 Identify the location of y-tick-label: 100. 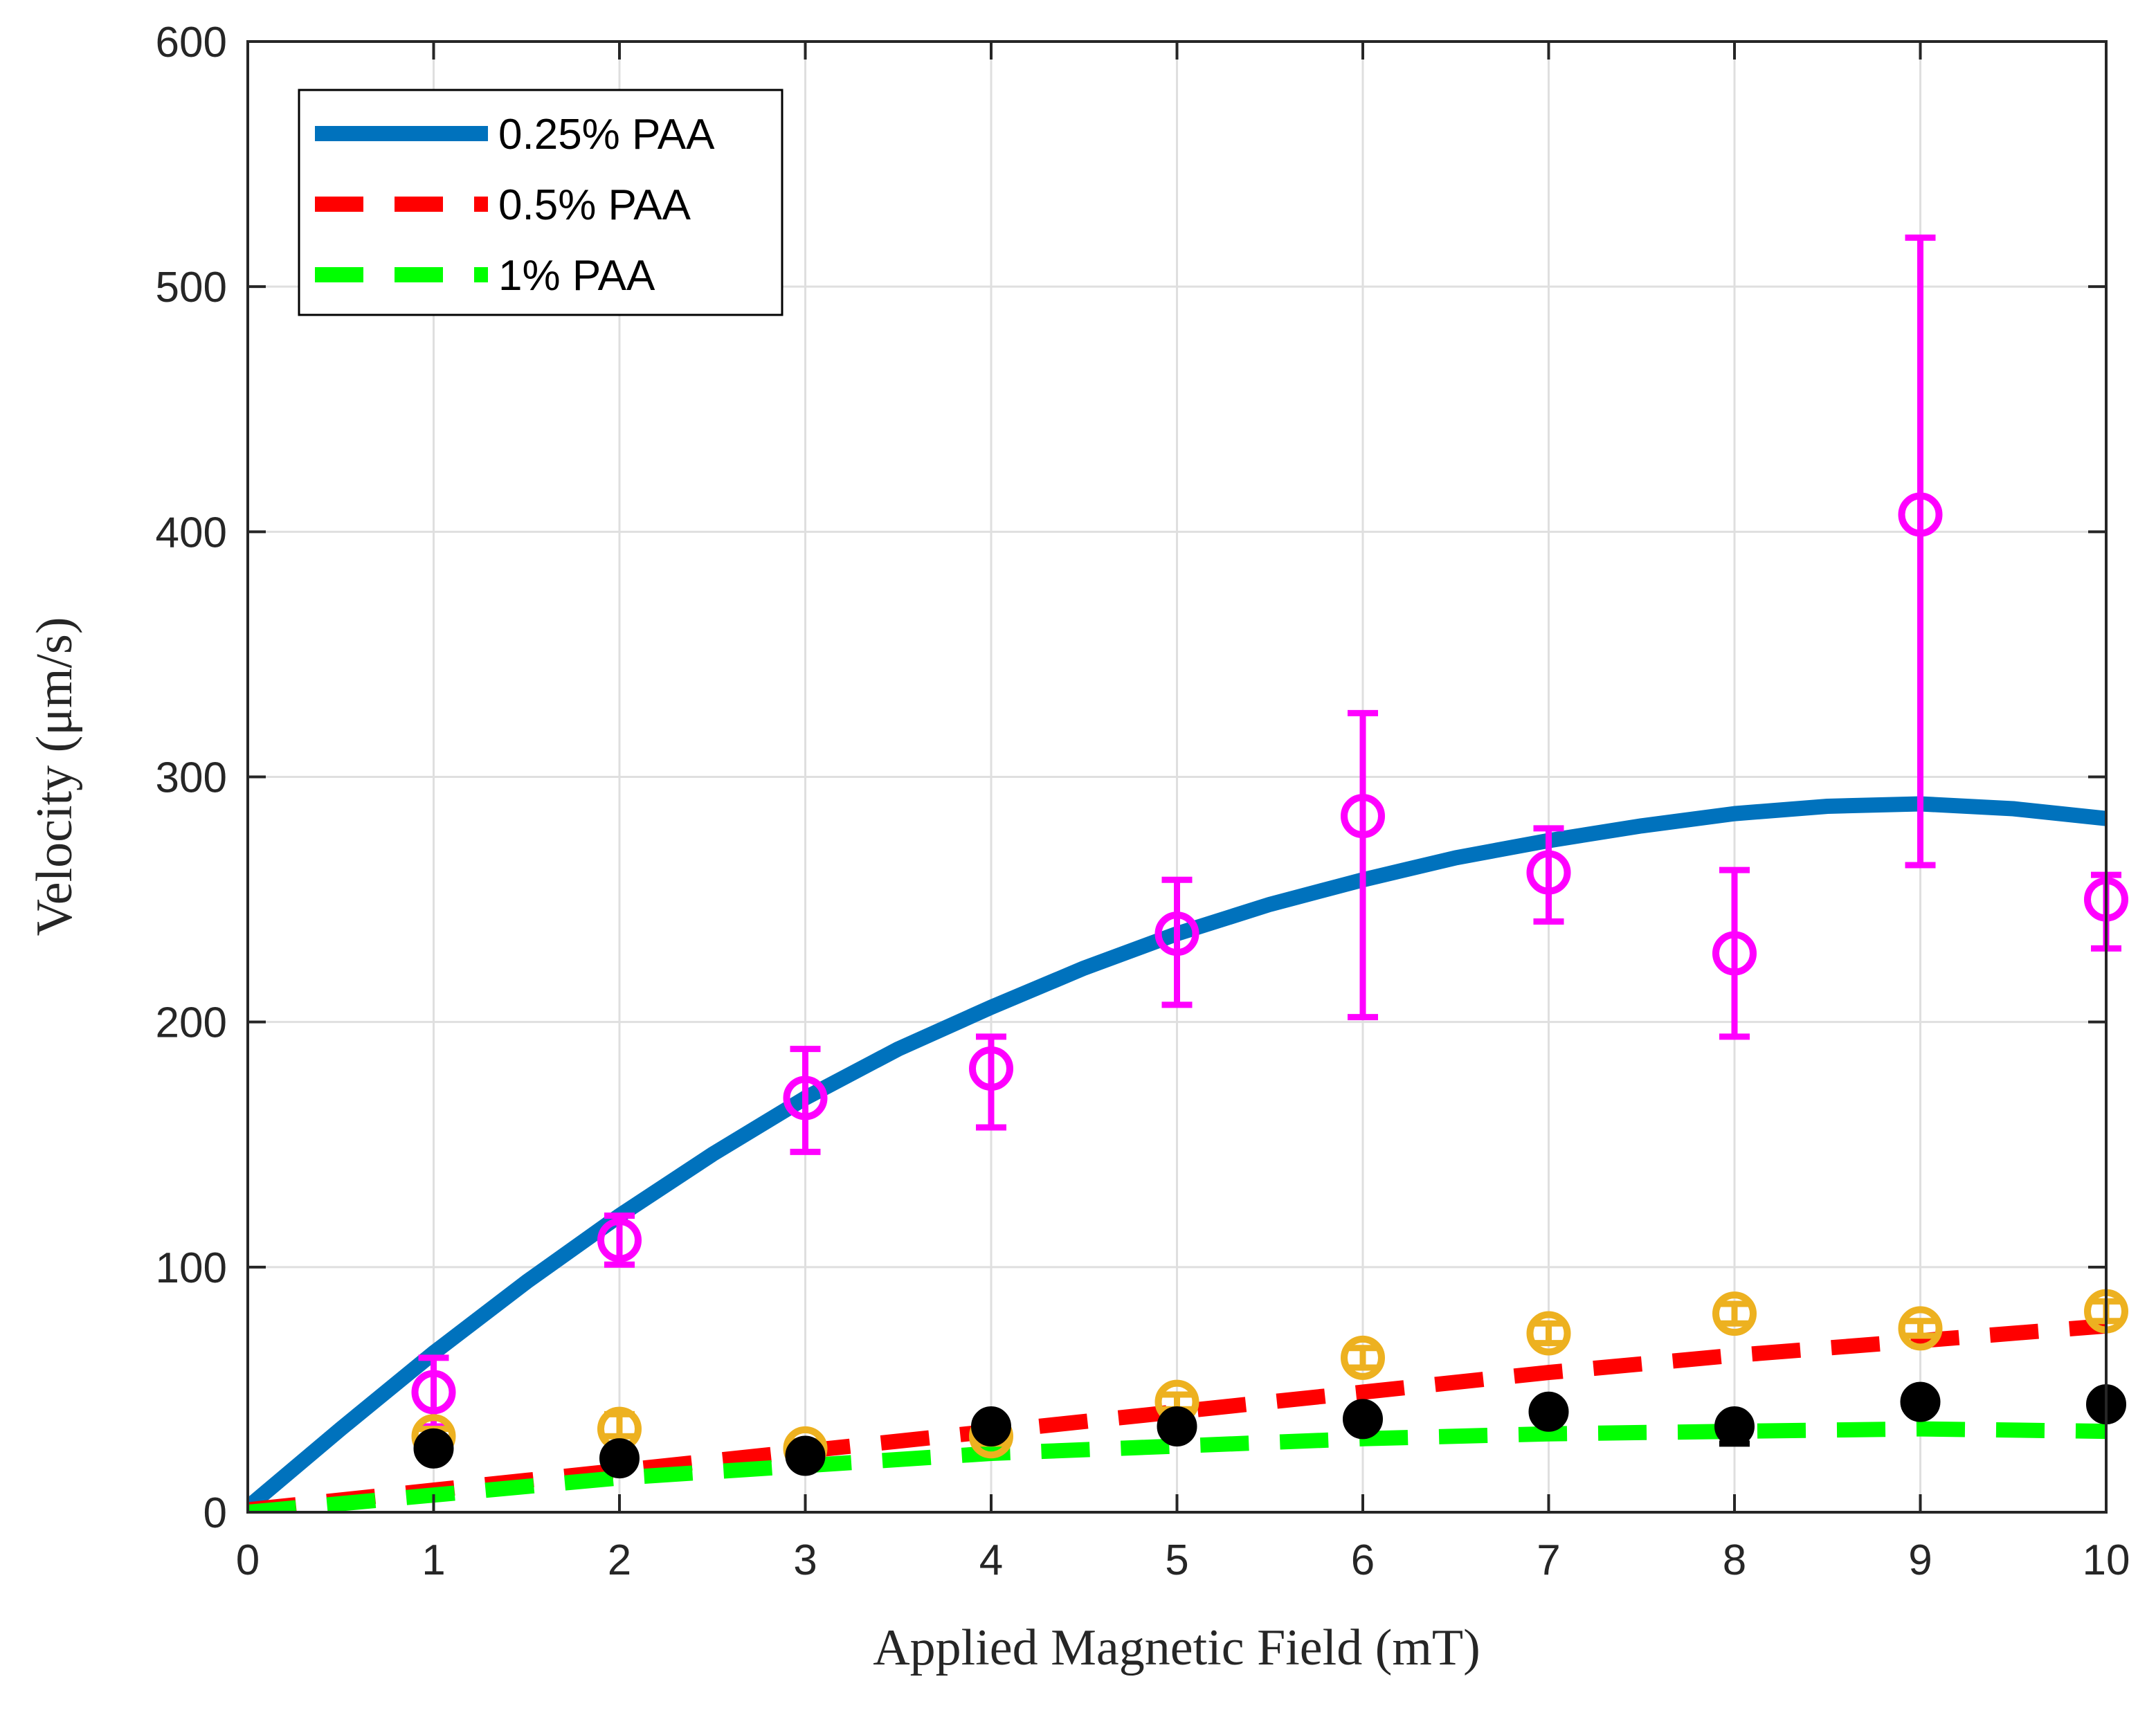
(191, 1268).